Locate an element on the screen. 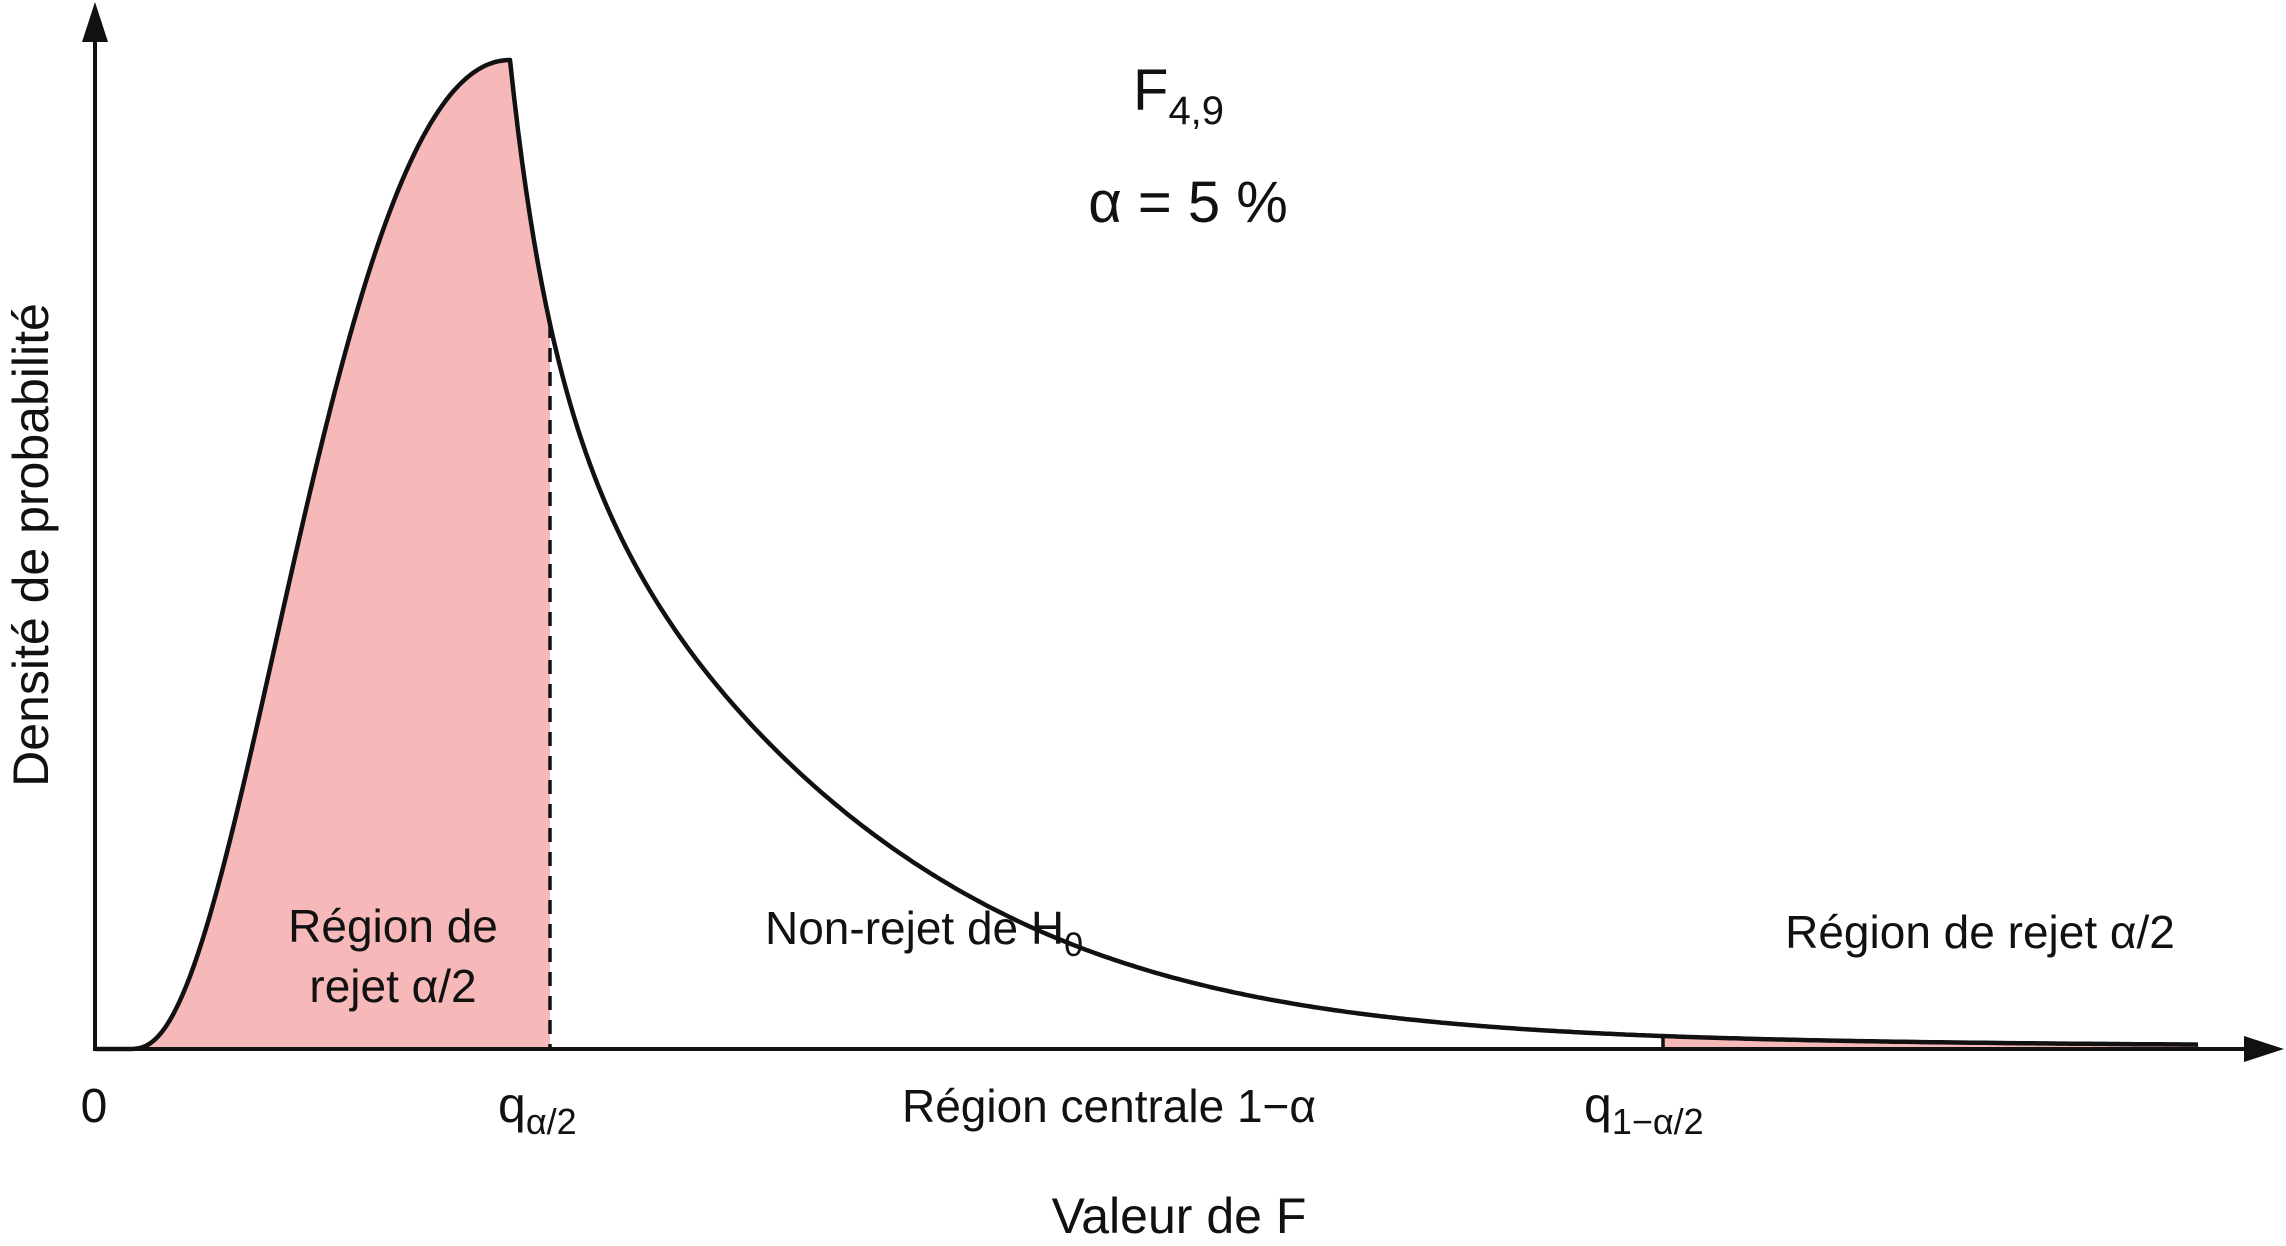 Image resolution: width=2286 pixels, height=1246 pixels. non-rejection-label: Non-rejet de H0 is located at coordinates (924, 933).